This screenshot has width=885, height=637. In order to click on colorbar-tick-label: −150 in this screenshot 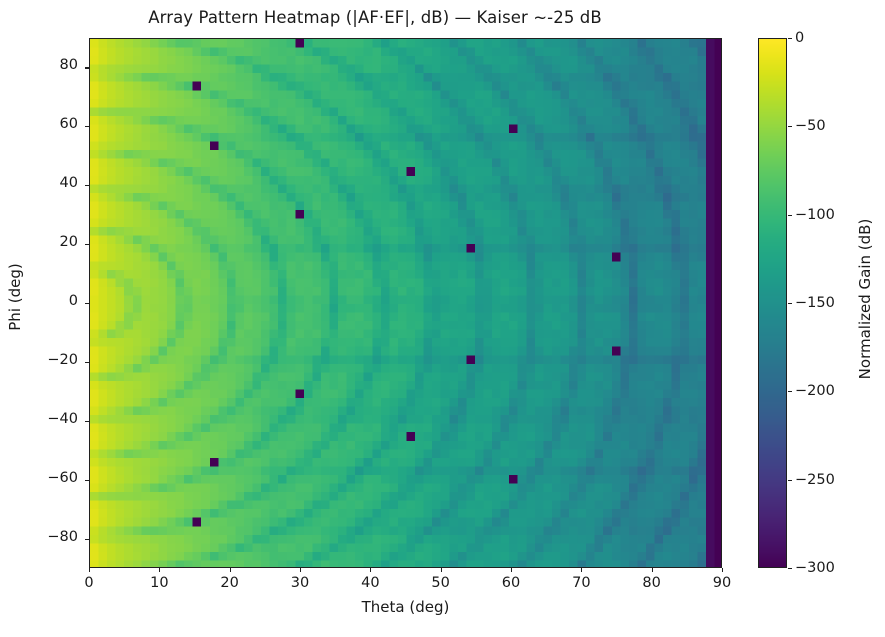, I will do `click(815, 303)`.